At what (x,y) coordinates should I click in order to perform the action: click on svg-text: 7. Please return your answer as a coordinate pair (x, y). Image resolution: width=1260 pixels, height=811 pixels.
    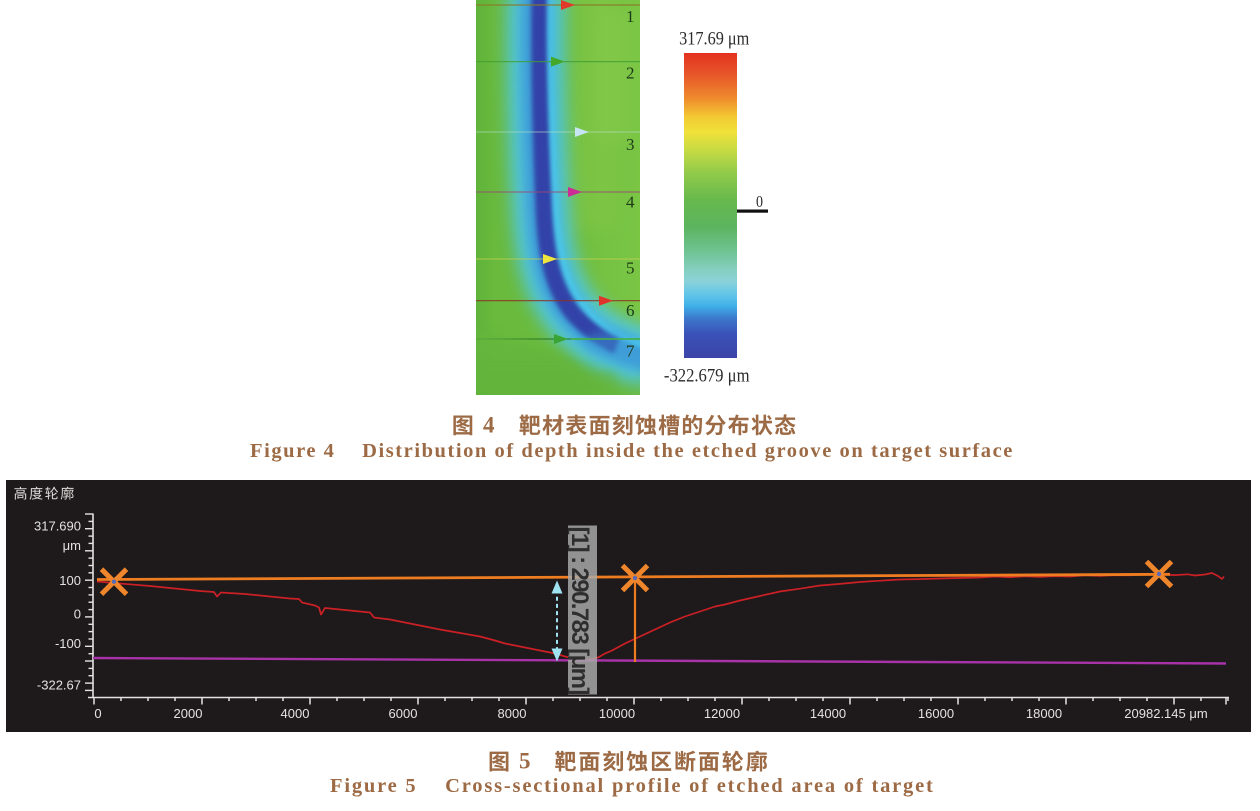
    Looking at the image, I should click on (630, 351).